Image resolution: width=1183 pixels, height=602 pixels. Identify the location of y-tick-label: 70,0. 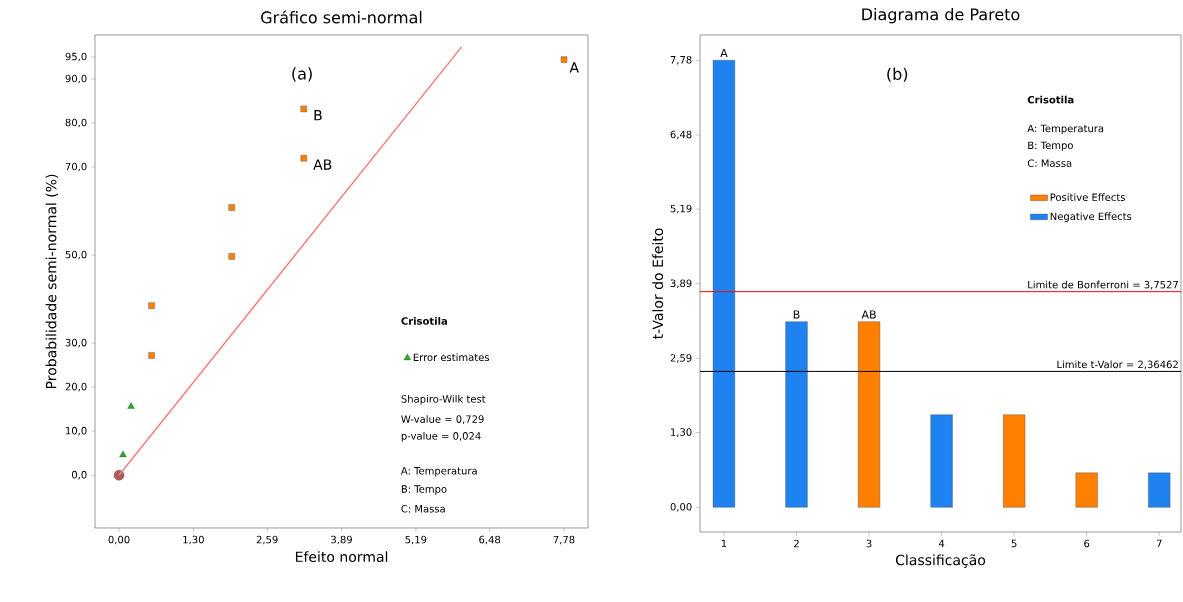
(76, 167).